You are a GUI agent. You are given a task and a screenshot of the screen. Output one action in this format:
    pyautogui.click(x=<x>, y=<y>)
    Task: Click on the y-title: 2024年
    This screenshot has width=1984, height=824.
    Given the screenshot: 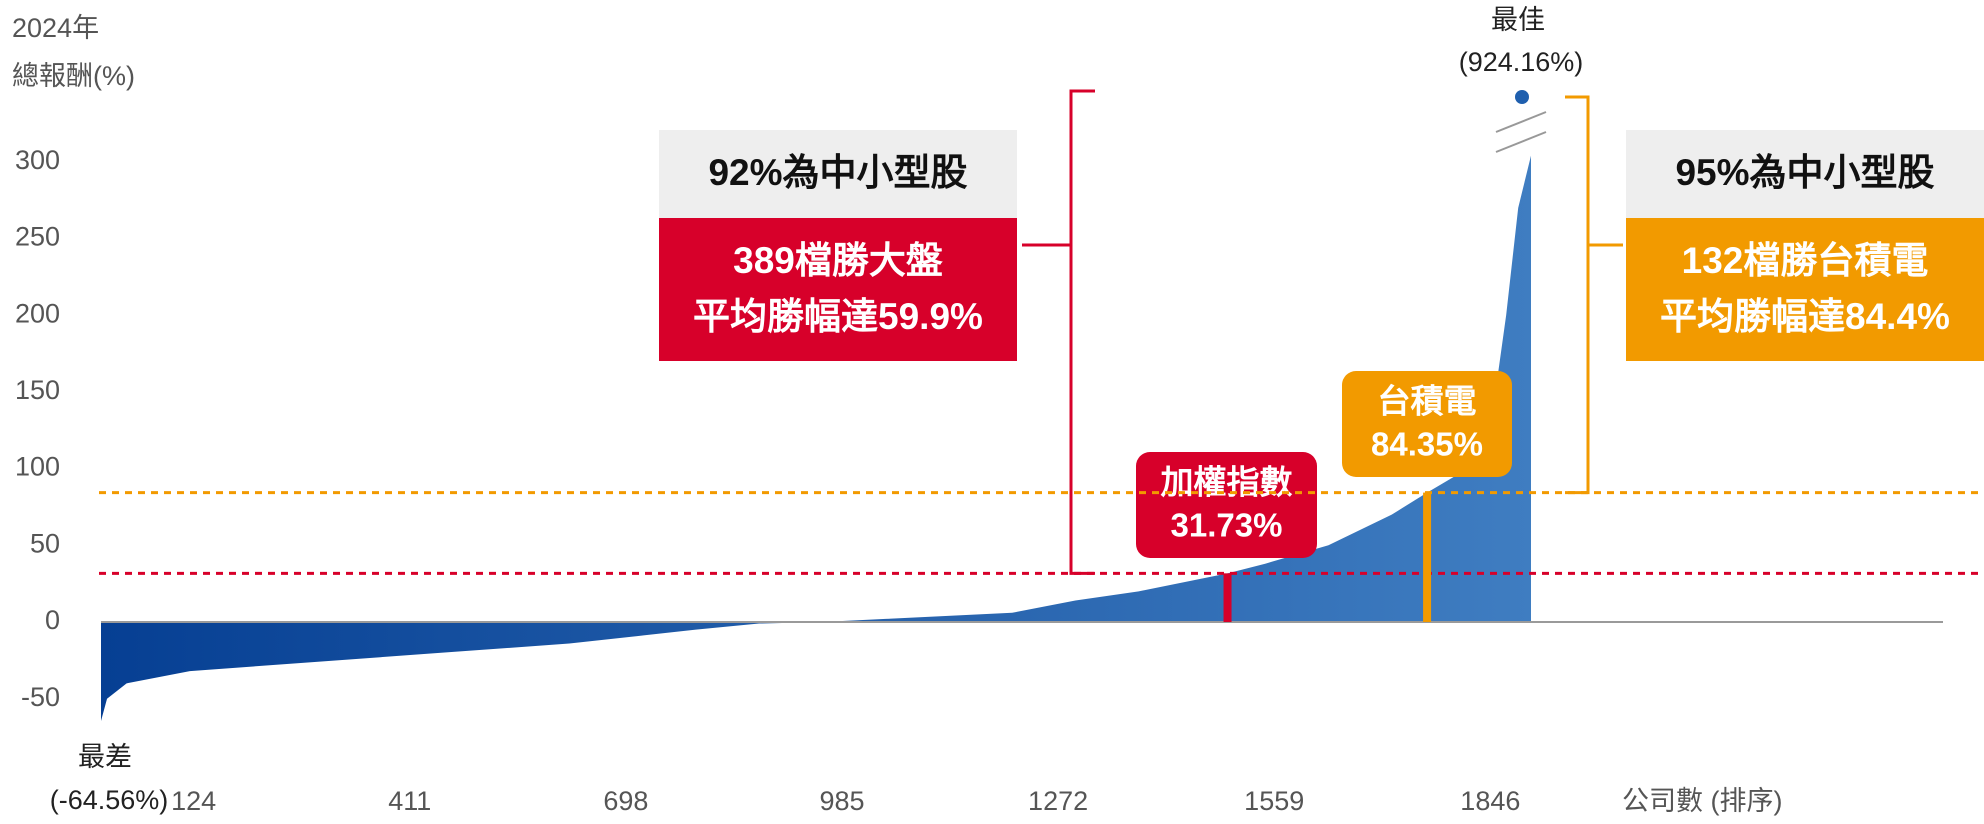 What is the action you would take?
    pyautogui.click(x=55, y=28)
    